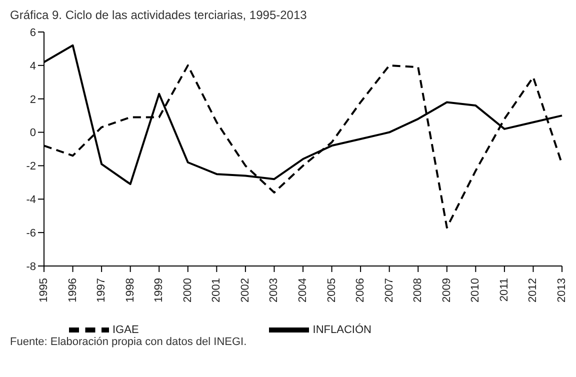 This screenshot has height=377, width=576. I want to click on y-tick-label: -4, so click(31, 200).